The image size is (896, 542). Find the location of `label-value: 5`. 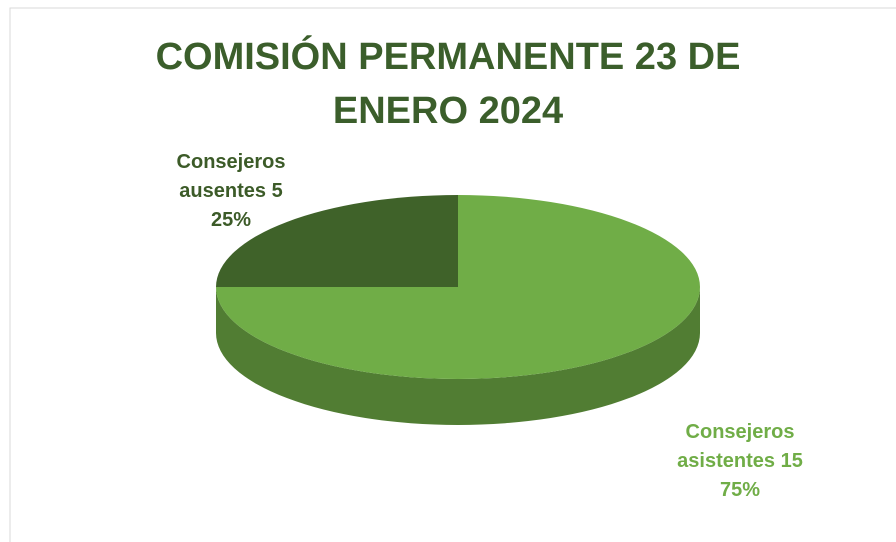

label-value: 5 is located at coordinates (277, 191).